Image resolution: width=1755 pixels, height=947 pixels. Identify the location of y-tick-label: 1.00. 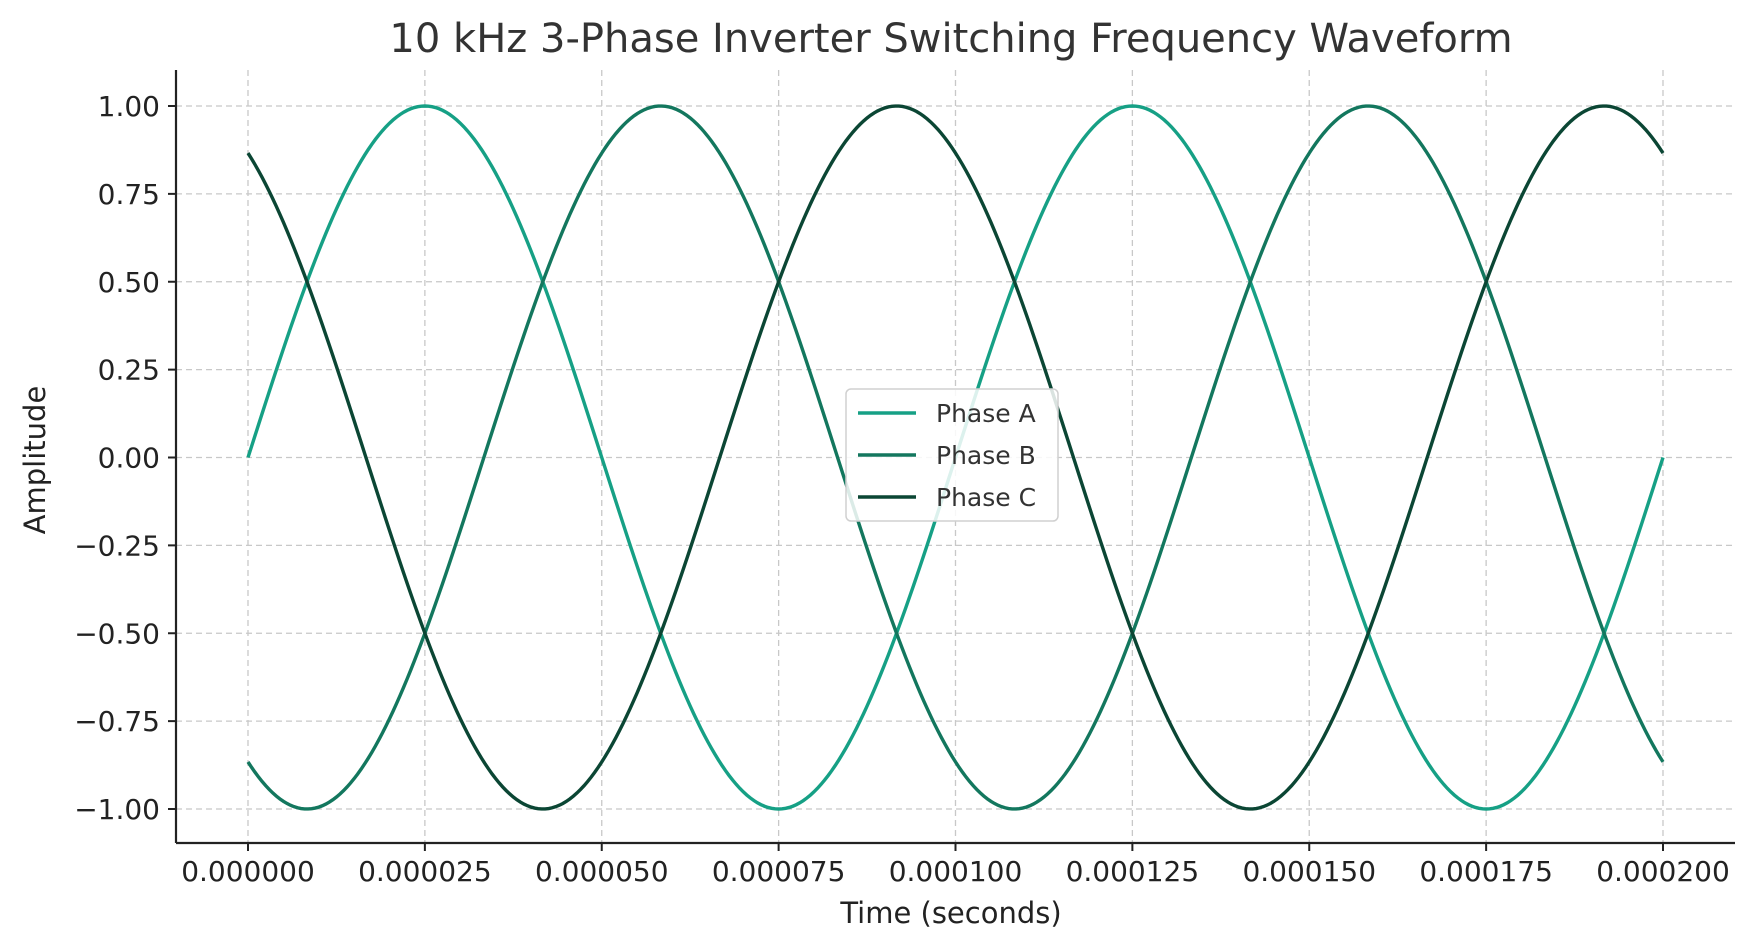
(129, 106).